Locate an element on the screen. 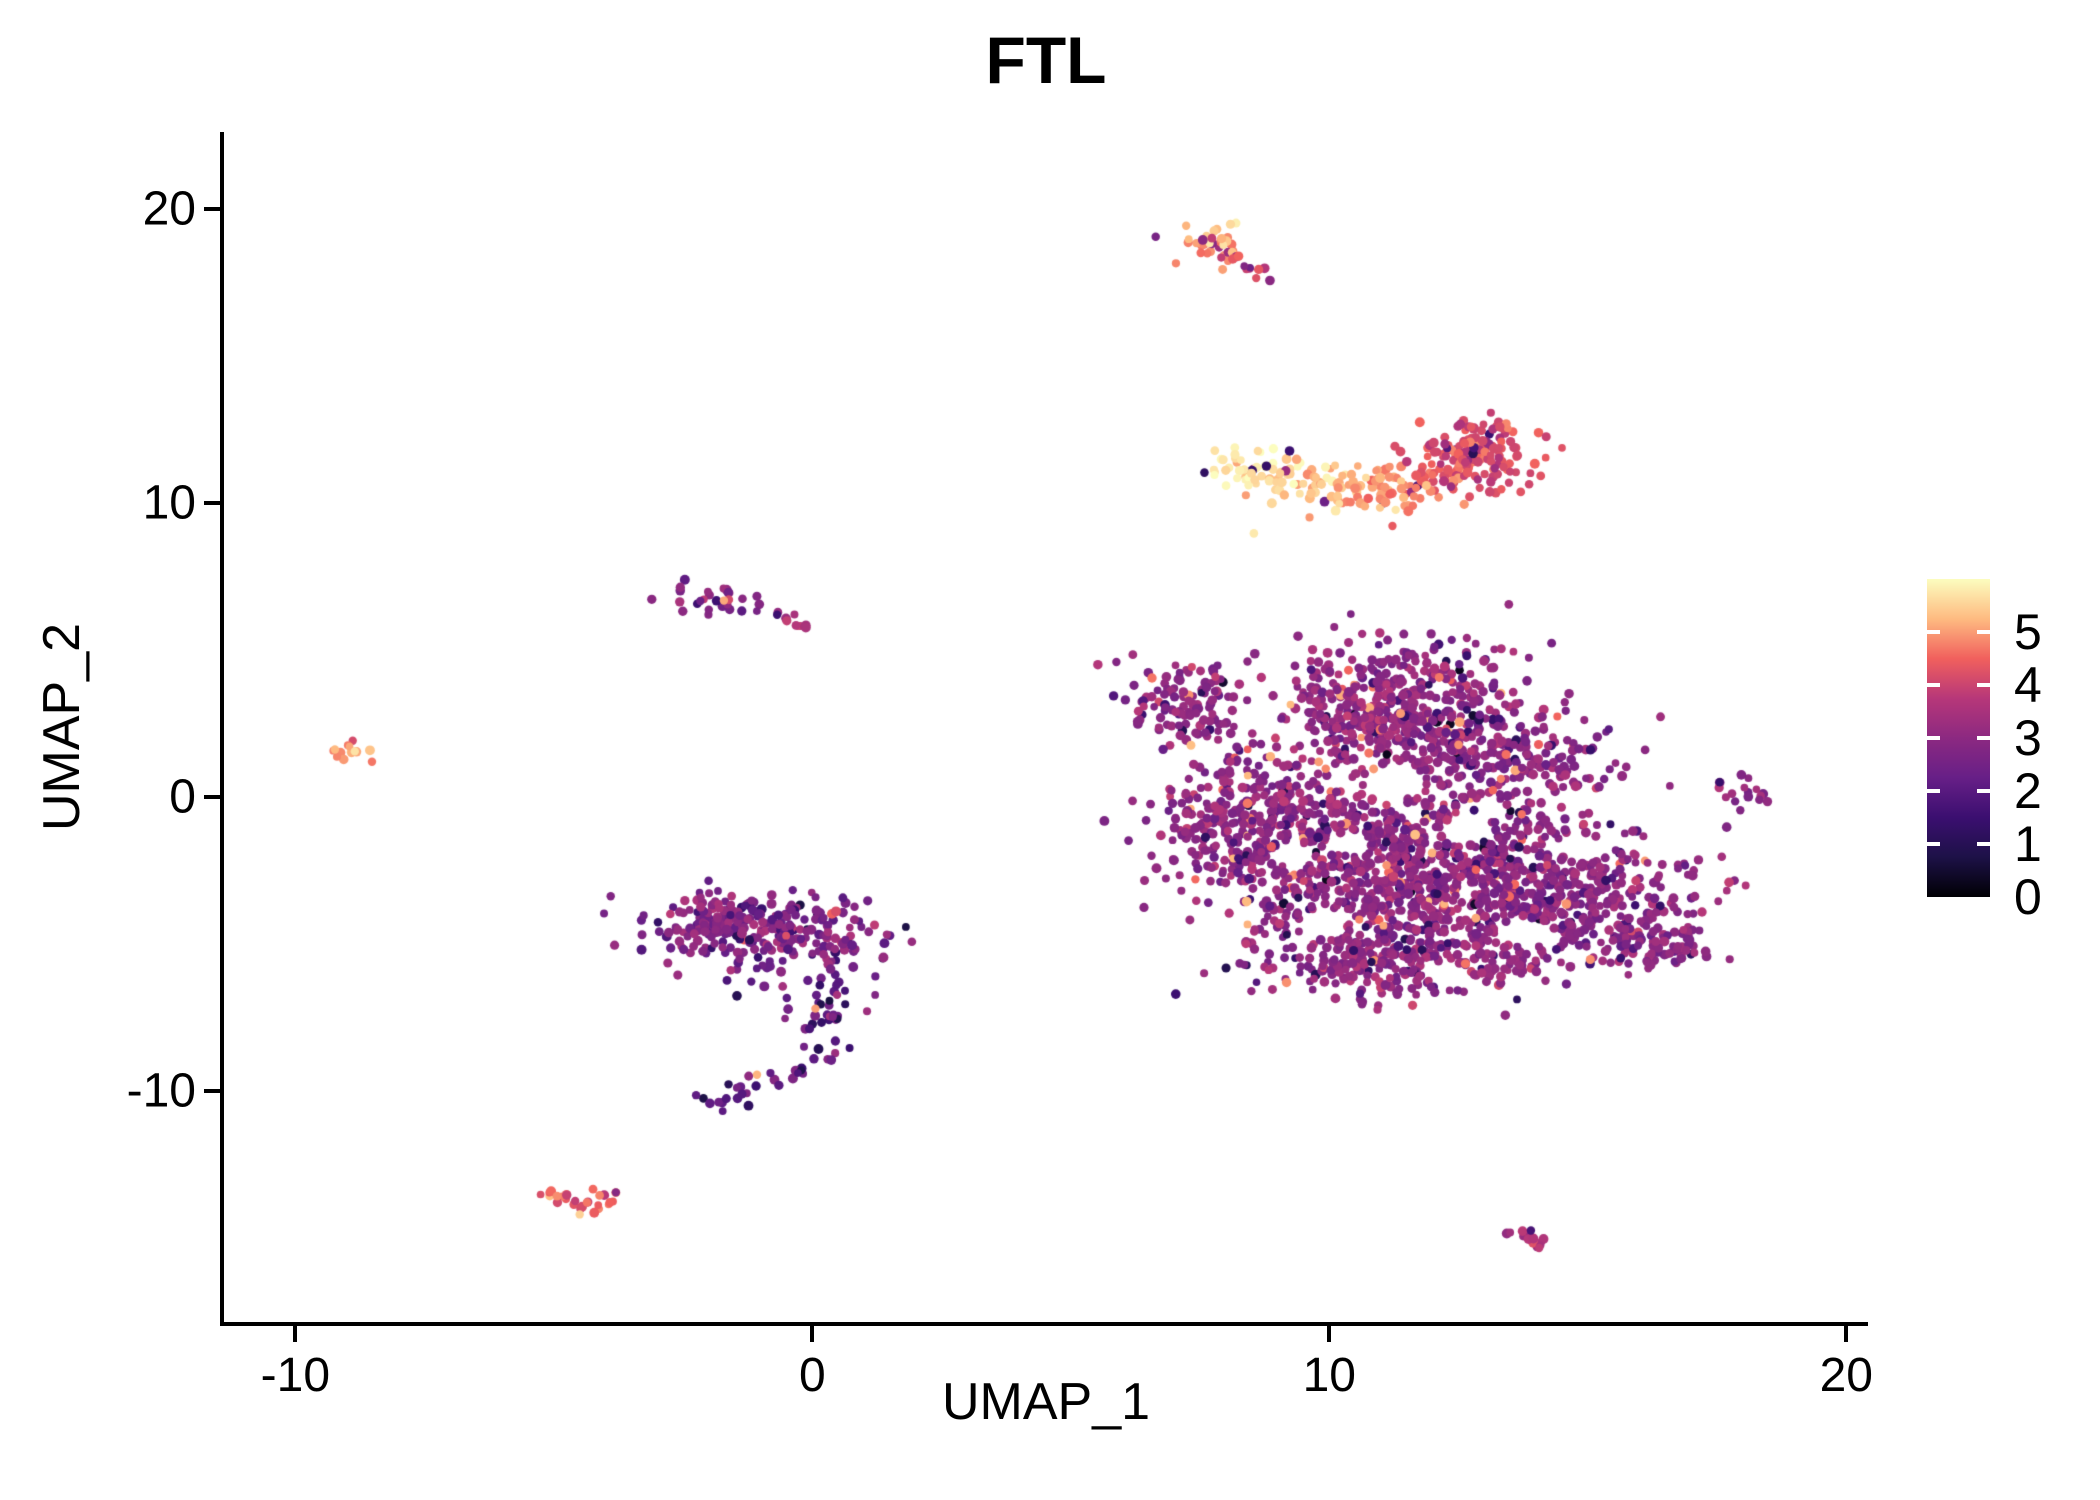  colorbar-tick-label: 2 is located at coordinates (2028, 791).